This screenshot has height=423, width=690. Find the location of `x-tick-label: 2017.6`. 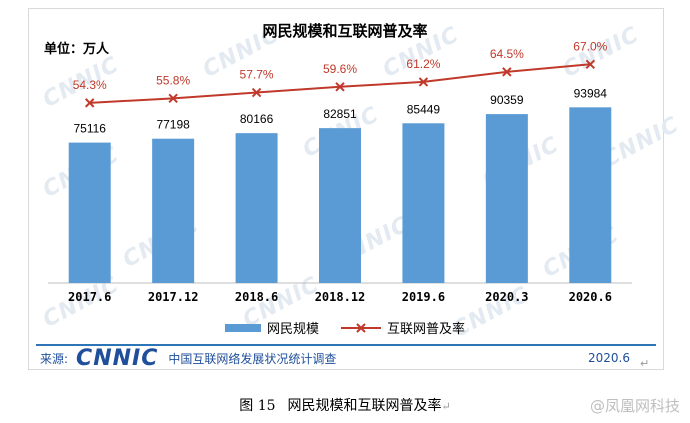

x-tick-label: 2017.6 is located at coordinates (89, 297).